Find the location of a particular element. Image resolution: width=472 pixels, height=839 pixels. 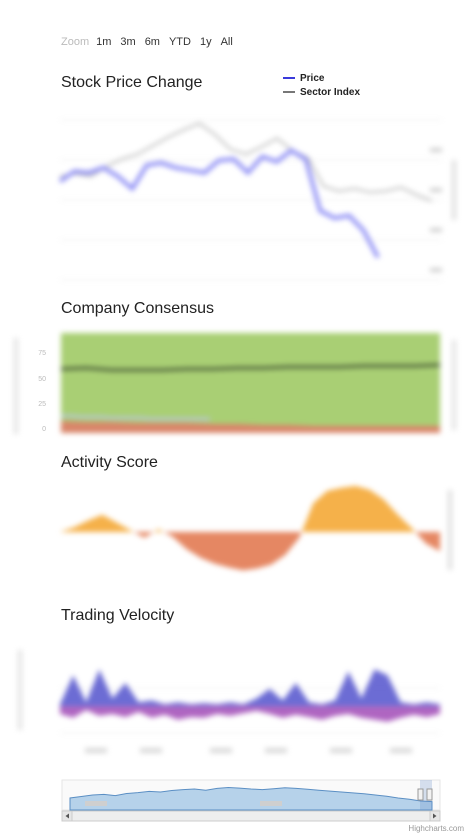

consensus-chart is located at coordinates (235, 383).